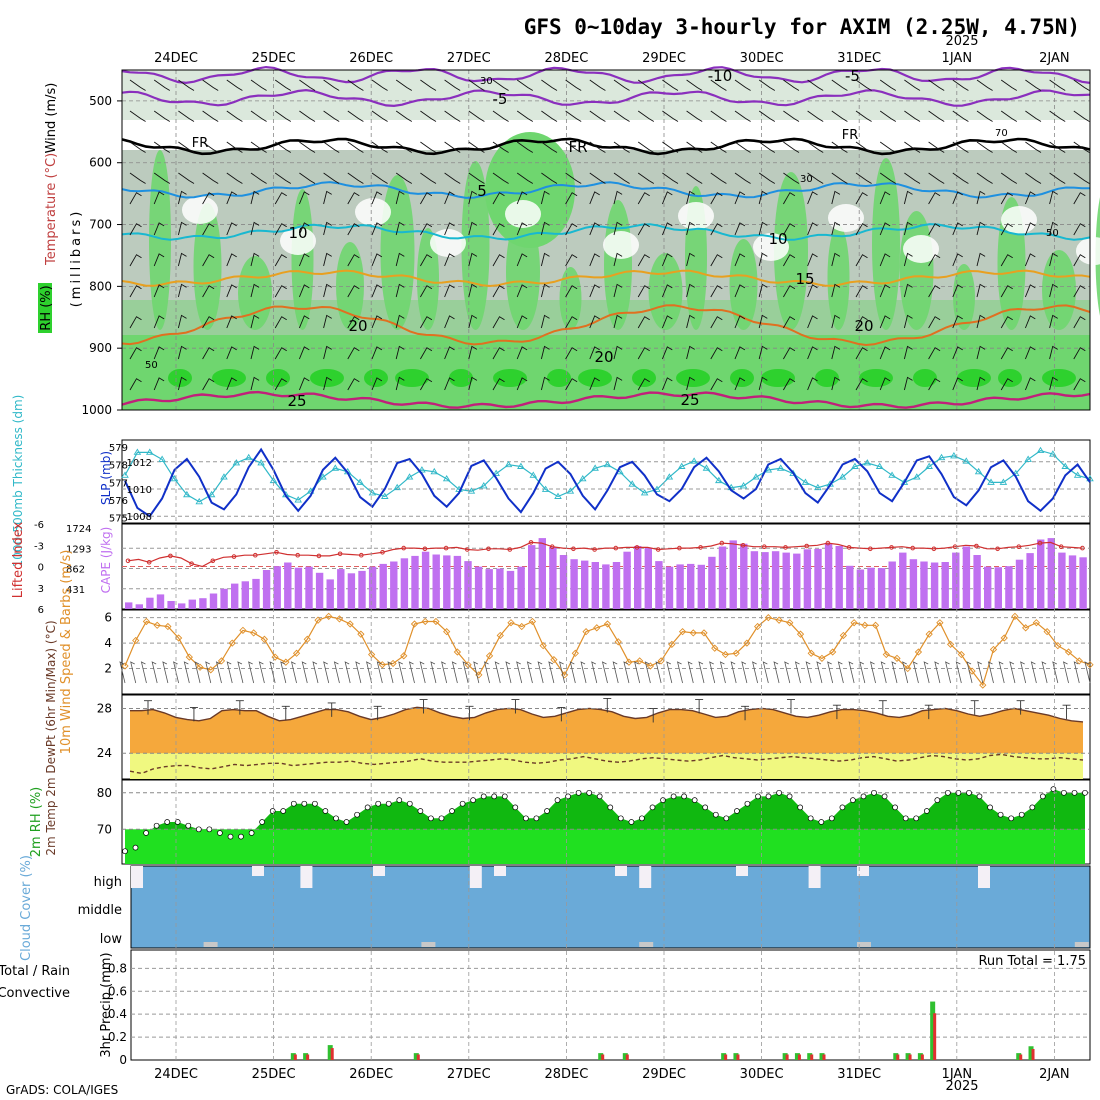  I want to click on thickness-tick-label: 578, so click(118, 466).